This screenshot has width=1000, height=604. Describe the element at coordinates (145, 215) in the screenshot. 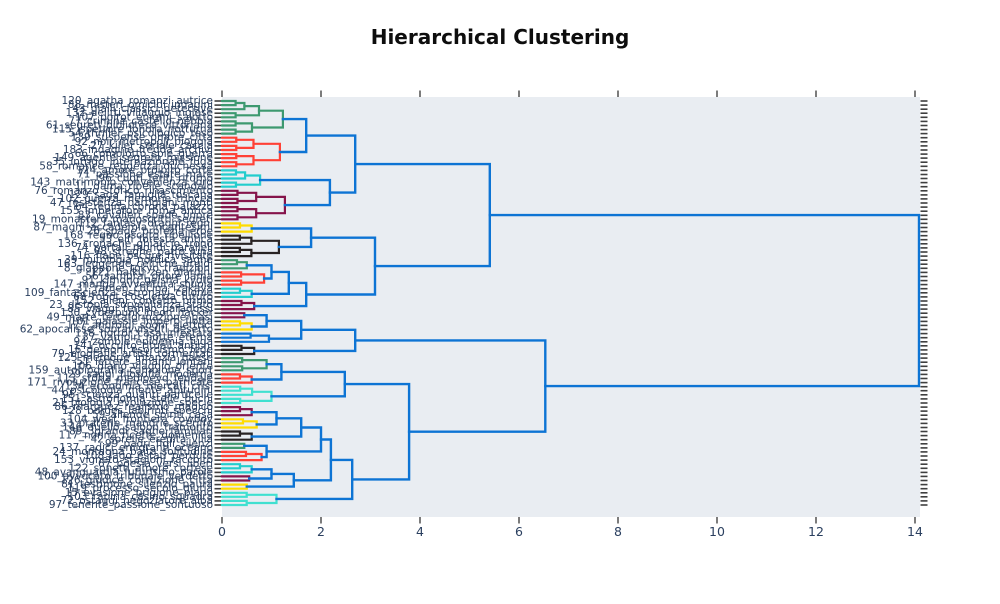

I see `y-axis-label: 83_cavalieri_spade_onore` at that location.